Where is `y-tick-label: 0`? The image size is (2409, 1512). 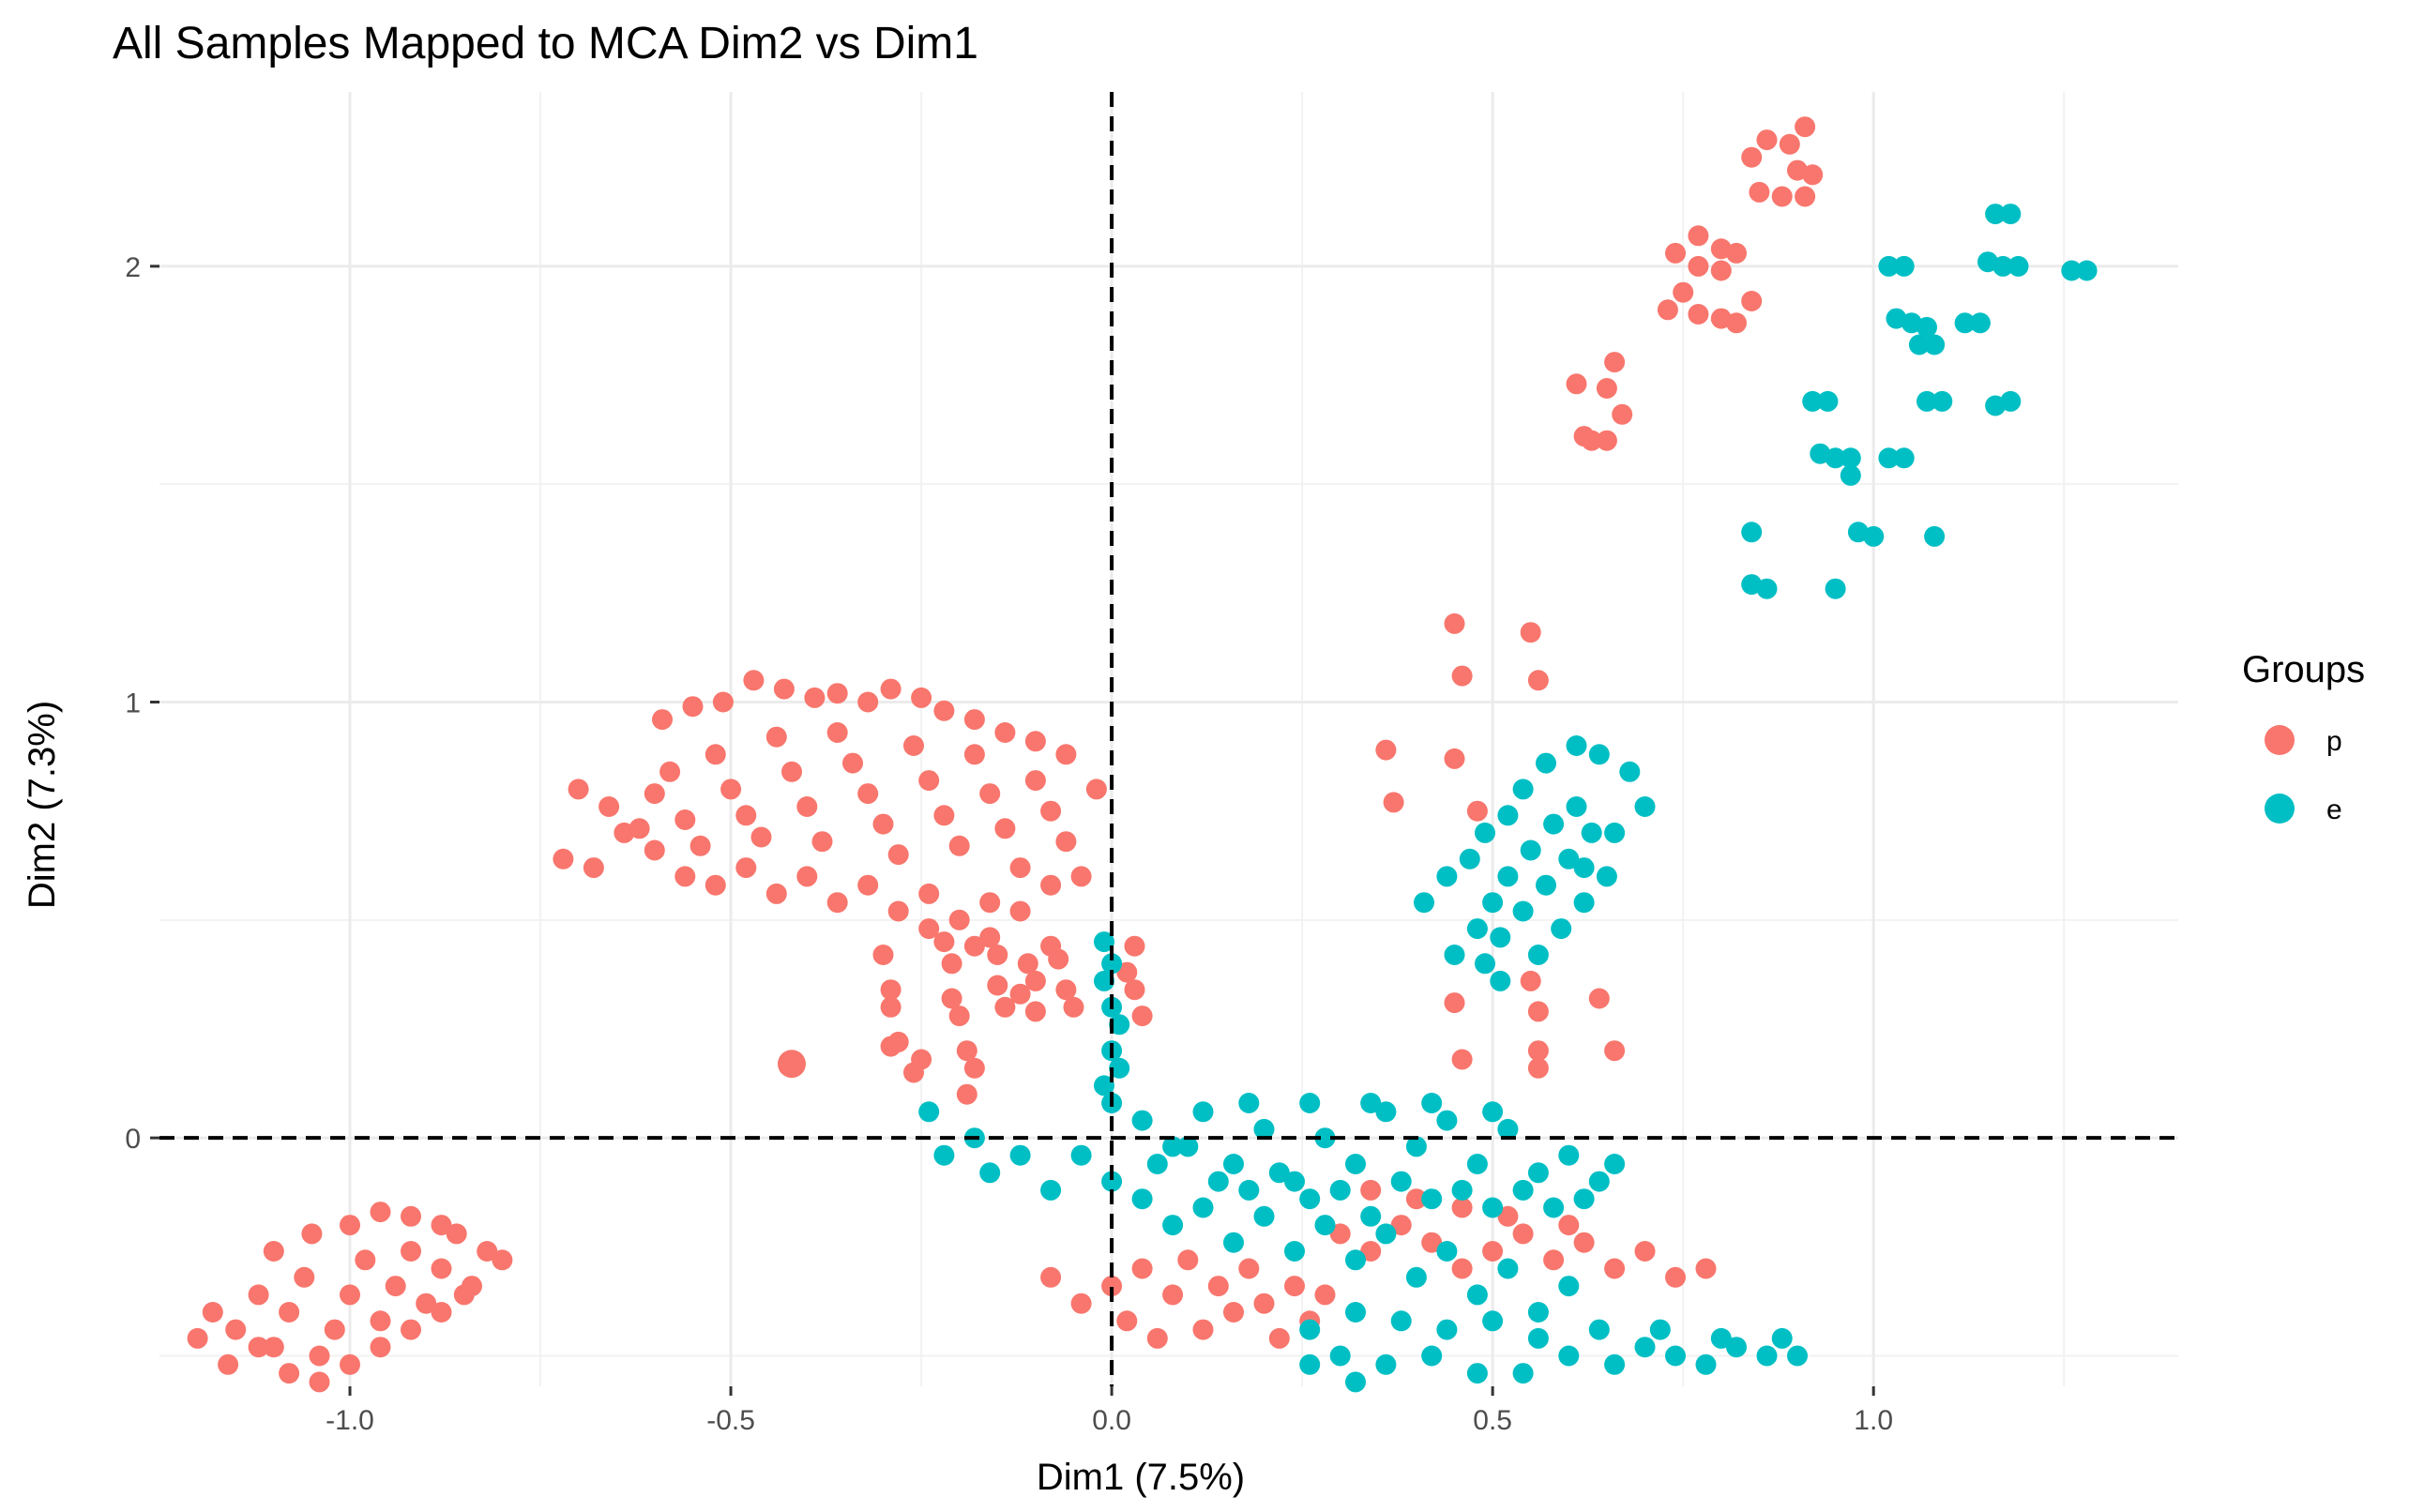 y-tick-label: 0 is located at coordinates (133, 1139).